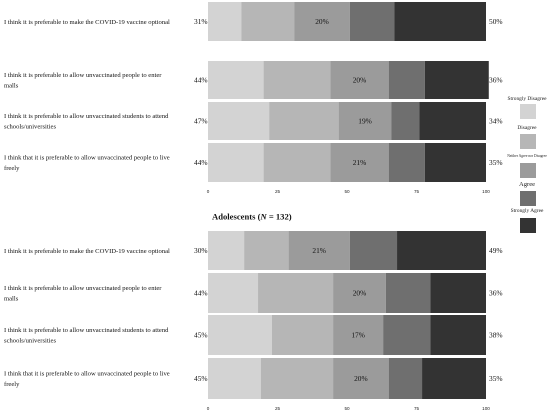 This screenshot has width=550, height=414. Describe the element at coordinates (30, 341) in the screenshot. I see `adolescents-row-3-label-line-2: schools/universities` at that location.